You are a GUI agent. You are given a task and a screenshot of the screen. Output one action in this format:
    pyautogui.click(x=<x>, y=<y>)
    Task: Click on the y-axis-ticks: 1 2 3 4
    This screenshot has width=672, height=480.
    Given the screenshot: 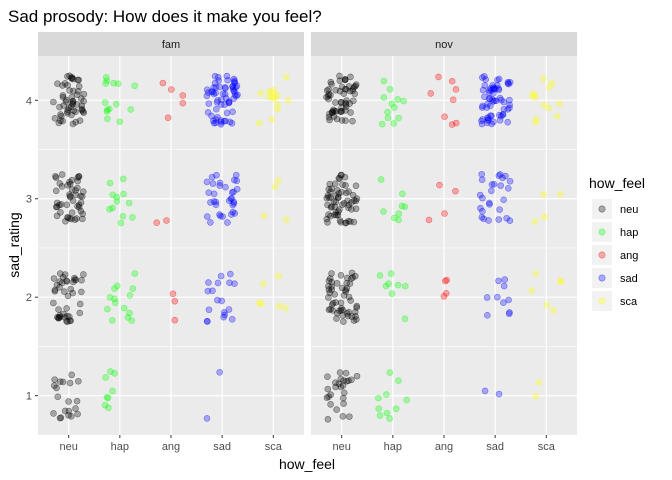 What is the action you would take?
    pyautogui.click(x=32, y=249)
    